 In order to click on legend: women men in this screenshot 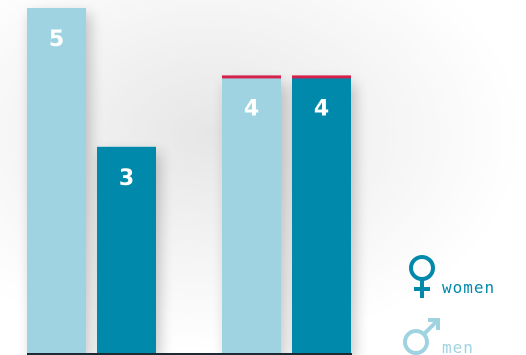, I will do `click(449, 305)`.